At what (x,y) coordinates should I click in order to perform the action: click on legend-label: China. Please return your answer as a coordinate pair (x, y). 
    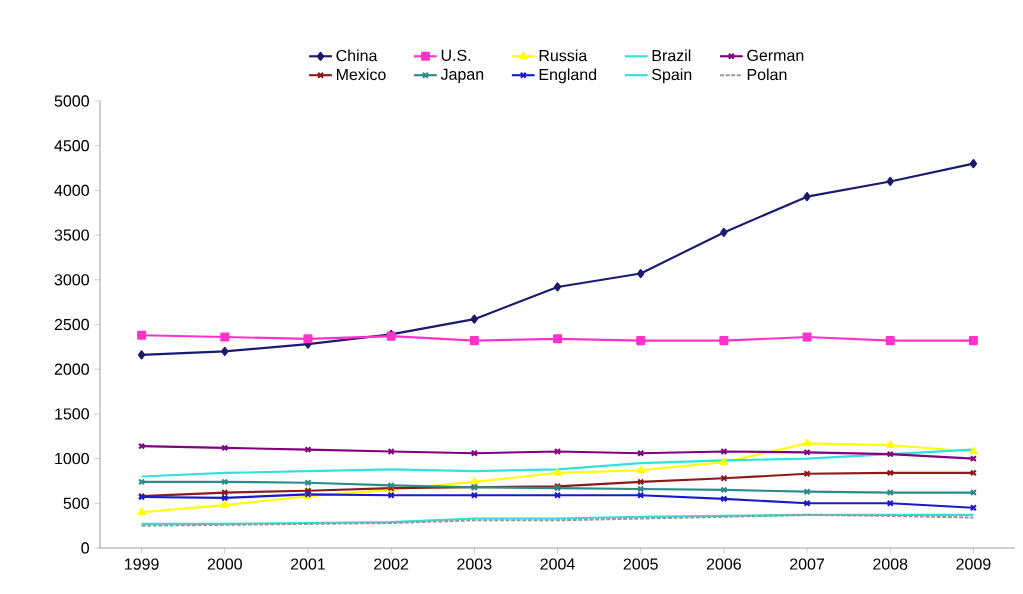
    Looking at the image, I should click on (357, 55).